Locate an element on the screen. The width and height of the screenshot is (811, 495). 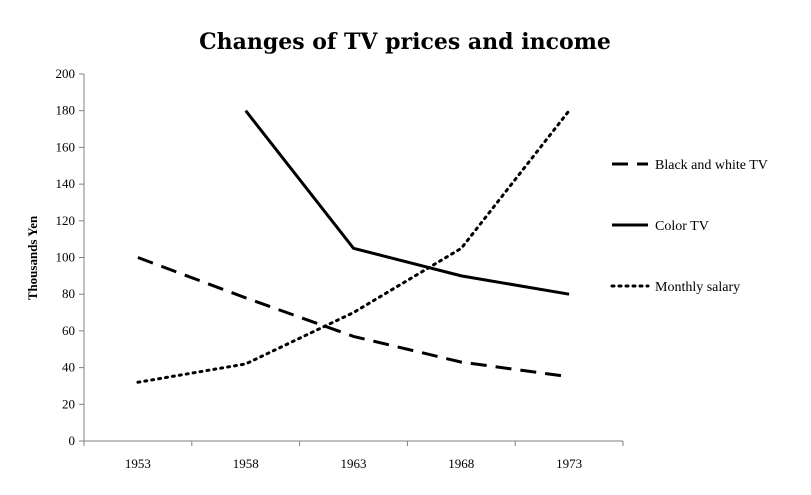
y-tick-label: 200 is located at coordinates (66, 73).